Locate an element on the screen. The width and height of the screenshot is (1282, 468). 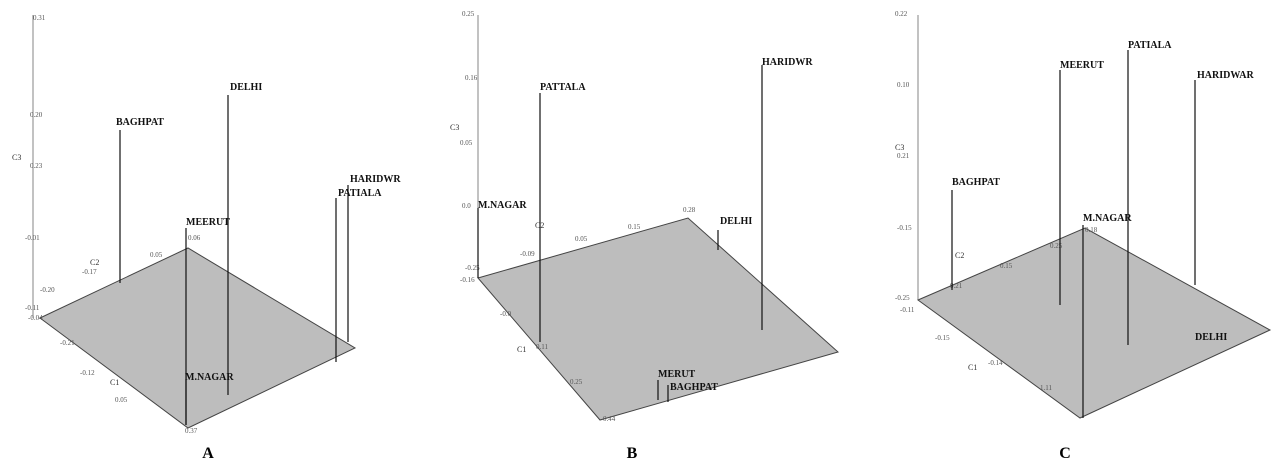
tick-label: 0.06 is located at coordinates (194, 238).